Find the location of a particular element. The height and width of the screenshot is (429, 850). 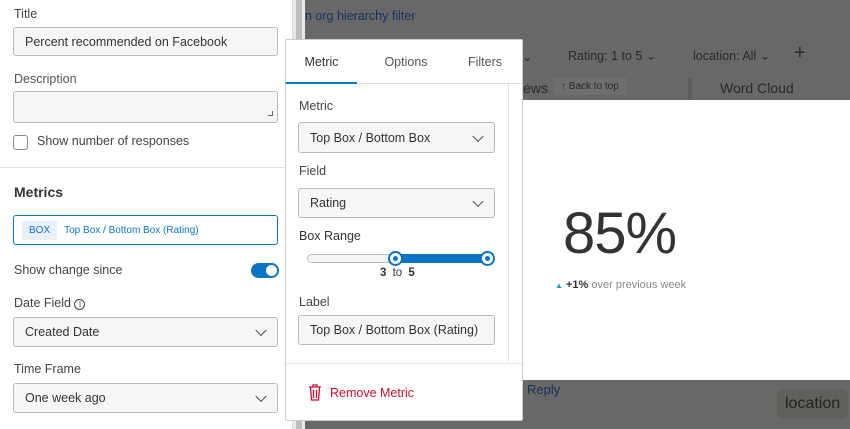

change-indicator: ▲ +1% over previous week is located at coordinates (620, 285).